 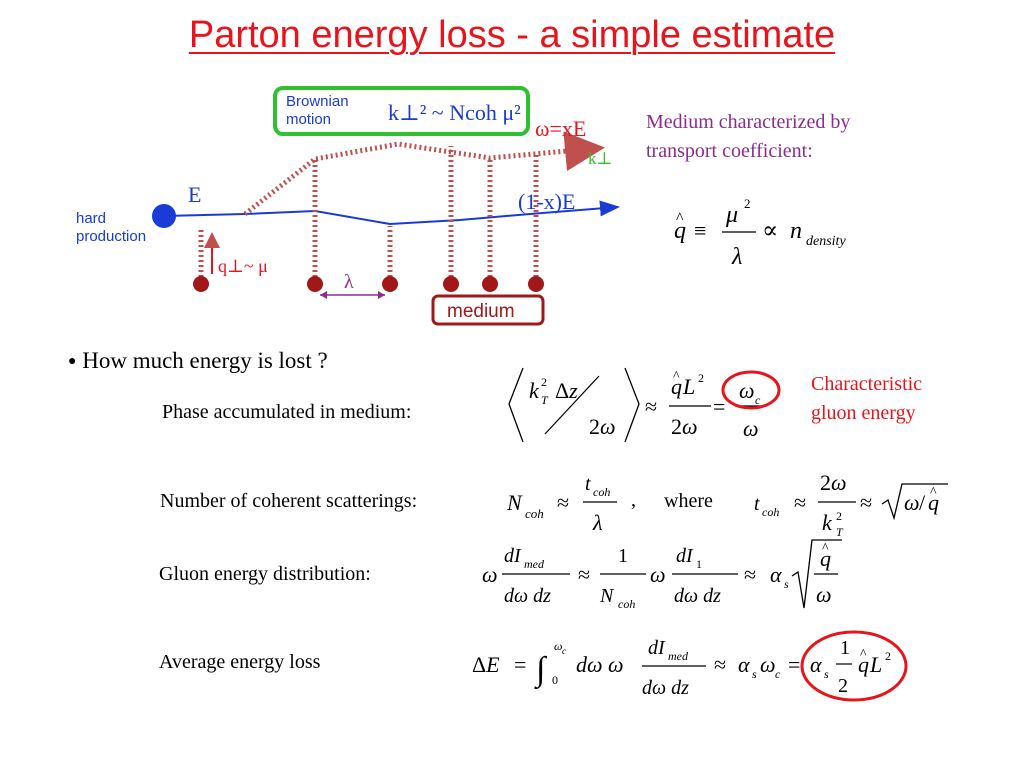 I want to click on svg-text: L, so click(x=875, y=664).